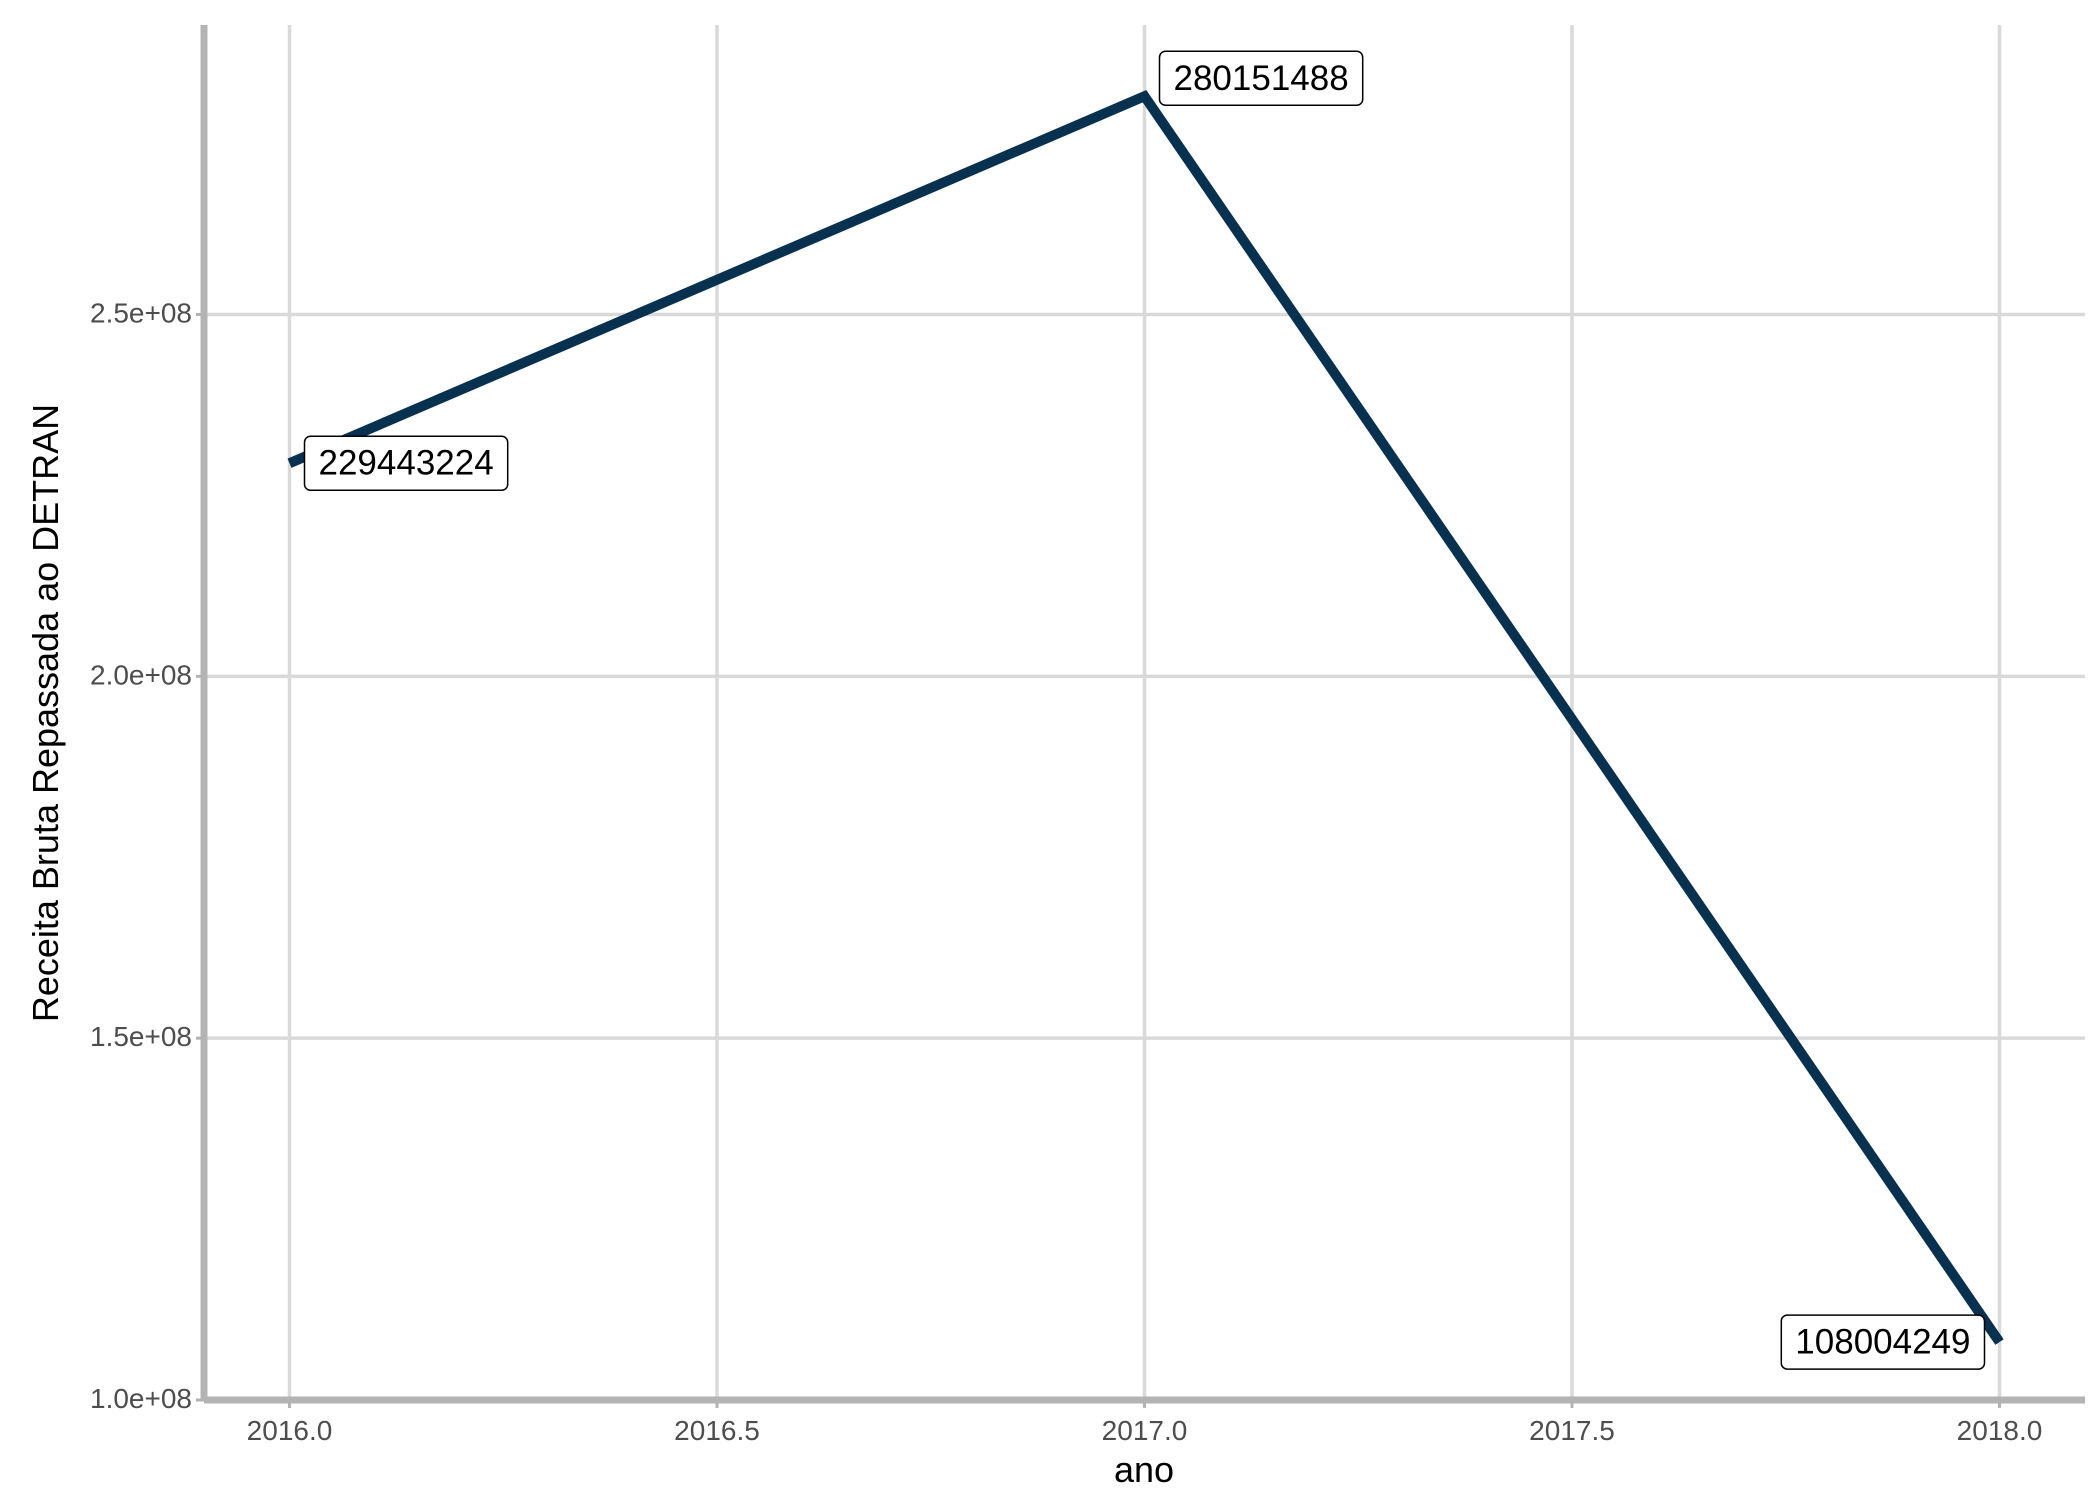 The width and height of the screenshot is (2100, 1500). I want to click on x-tick-label: 2018.0, so click(2000, 1430).